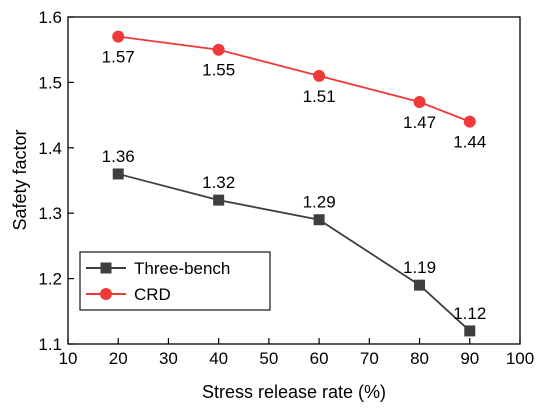 Image resolution: width=550 pixels, height=412 pixels. I want to click on data-label-crd: 1.57, so click(118, 57).